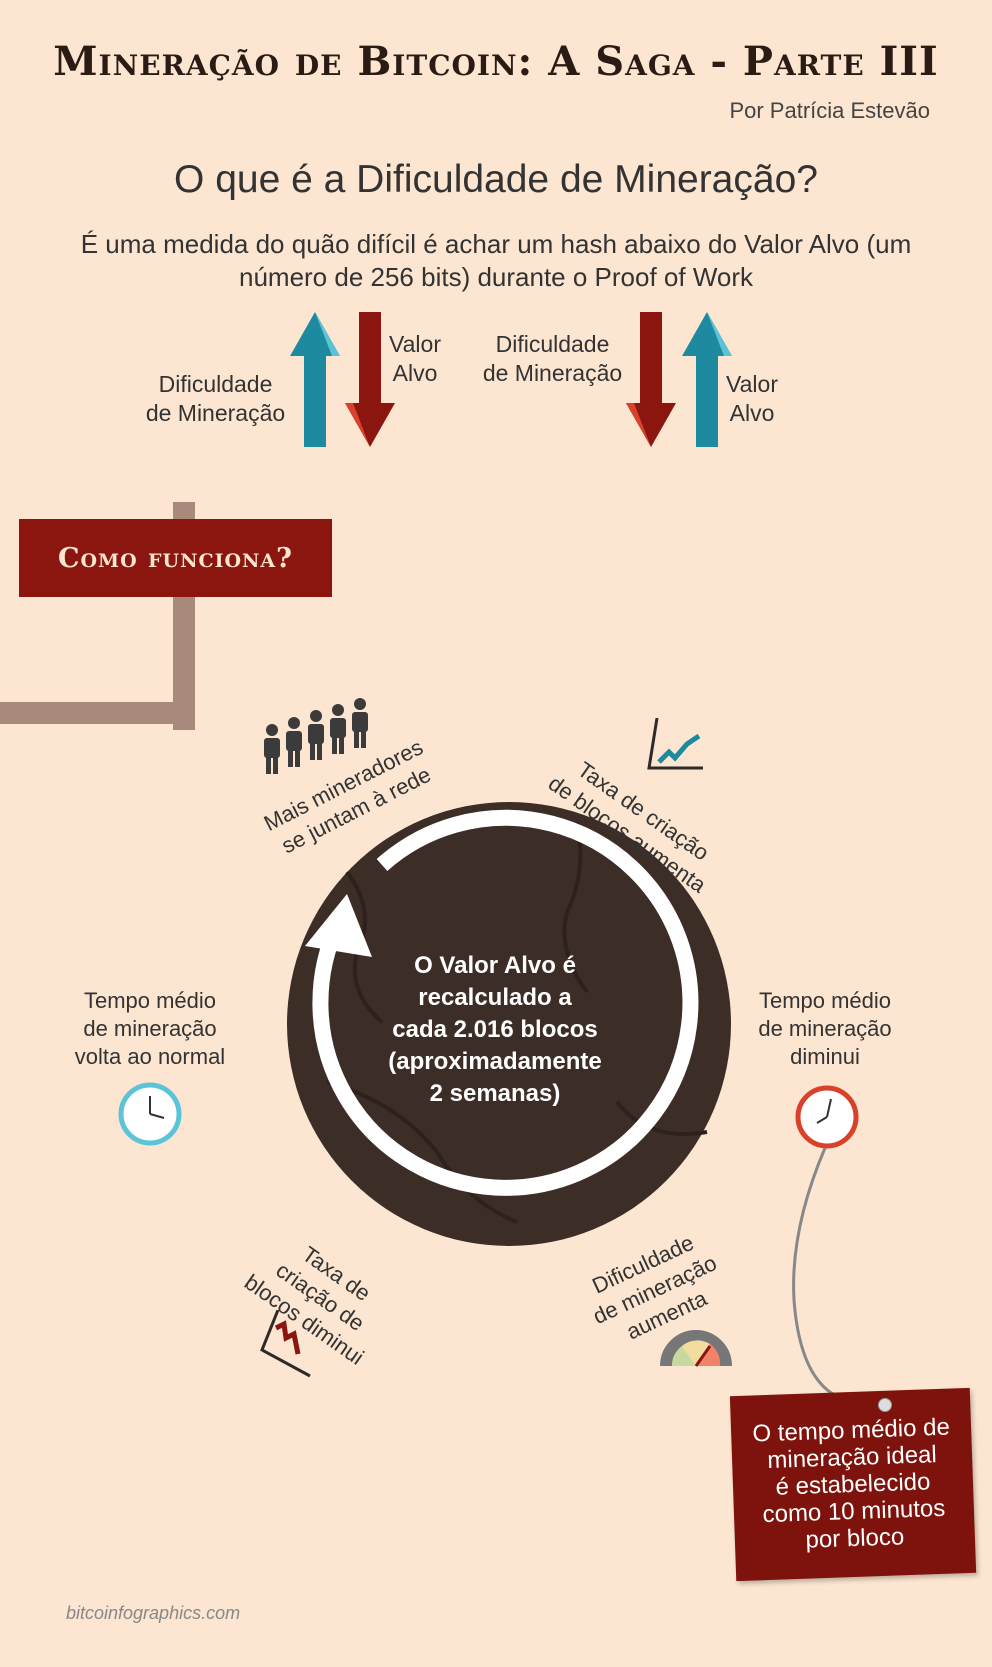 This screenshot has height=1667, width=992. What do you see at coordinates (675, 744) in the screenshot?
I see `chart-up-icon` at bounding box center [675, 744].